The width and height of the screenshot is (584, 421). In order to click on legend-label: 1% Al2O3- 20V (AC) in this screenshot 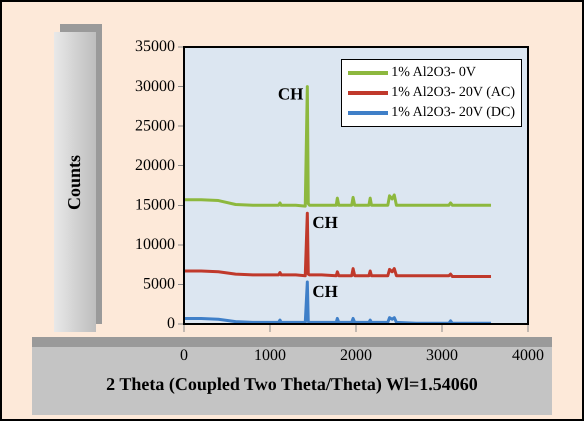, I will do `click(453, 93)`.